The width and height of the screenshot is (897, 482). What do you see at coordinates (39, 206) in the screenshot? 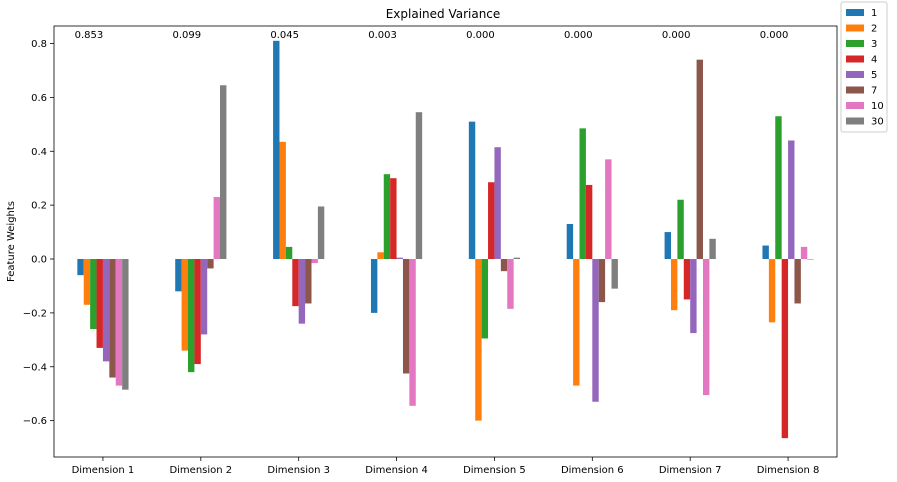
I see `y-tick-label: 0.2` at bounding box center [39, 206].